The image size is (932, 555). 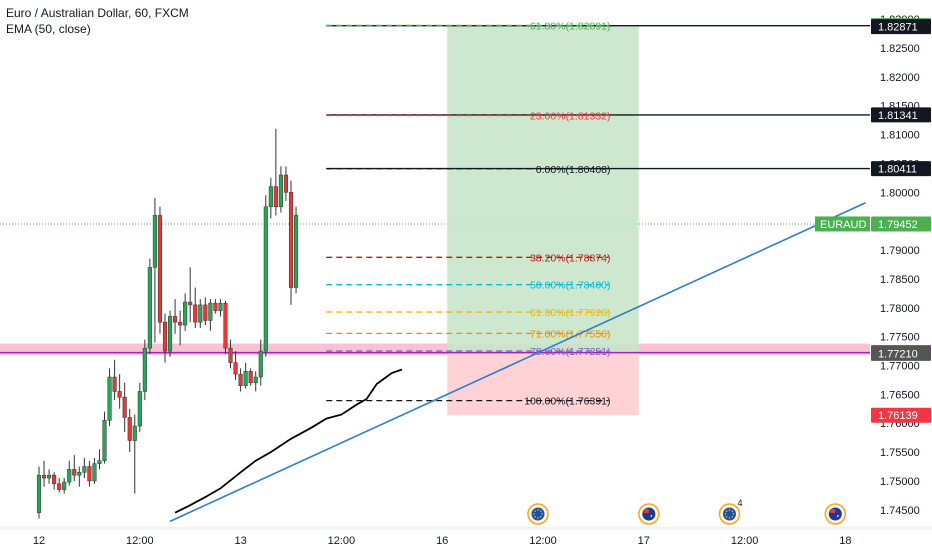 What do you see at coordinates (900, 366) in the screenshot?
I see `price-tick-label-5: 1.77000` at bounding box center [900, 366].